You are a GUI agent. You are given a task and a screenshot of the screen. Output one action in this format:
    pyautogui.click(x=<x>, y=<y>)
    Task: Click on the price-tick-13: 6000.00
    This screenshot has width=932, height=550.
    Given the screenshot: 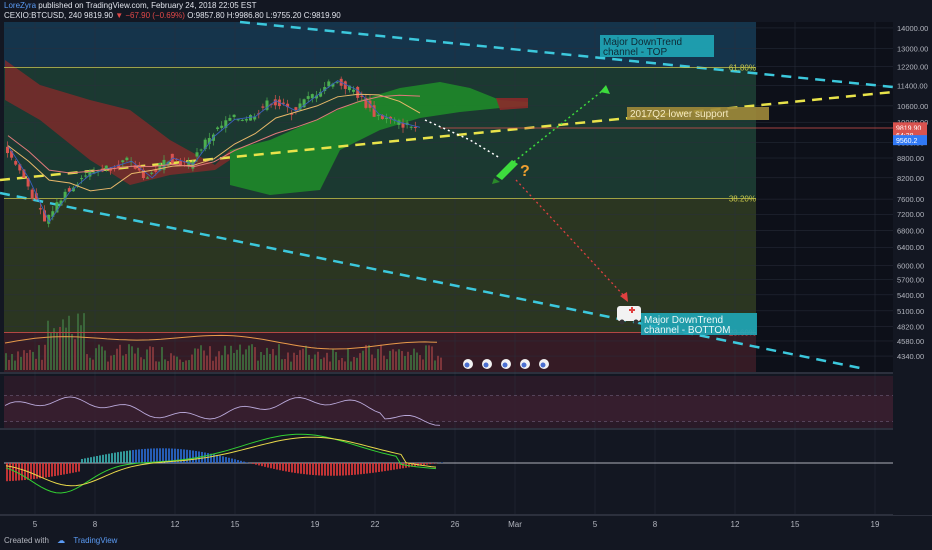 What is the action you would take?
    pyautogui.click(x=910, y=265)
    